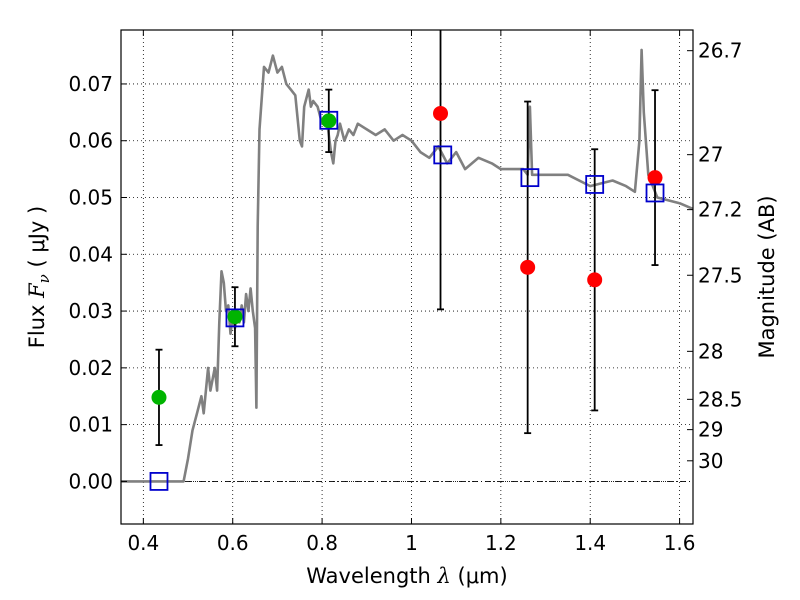 The height and width of the screenshot is (600, 800). Describe the element at coordinates (710, 351) in the screenshot. I see `mag-tick-label: 28` at that location.